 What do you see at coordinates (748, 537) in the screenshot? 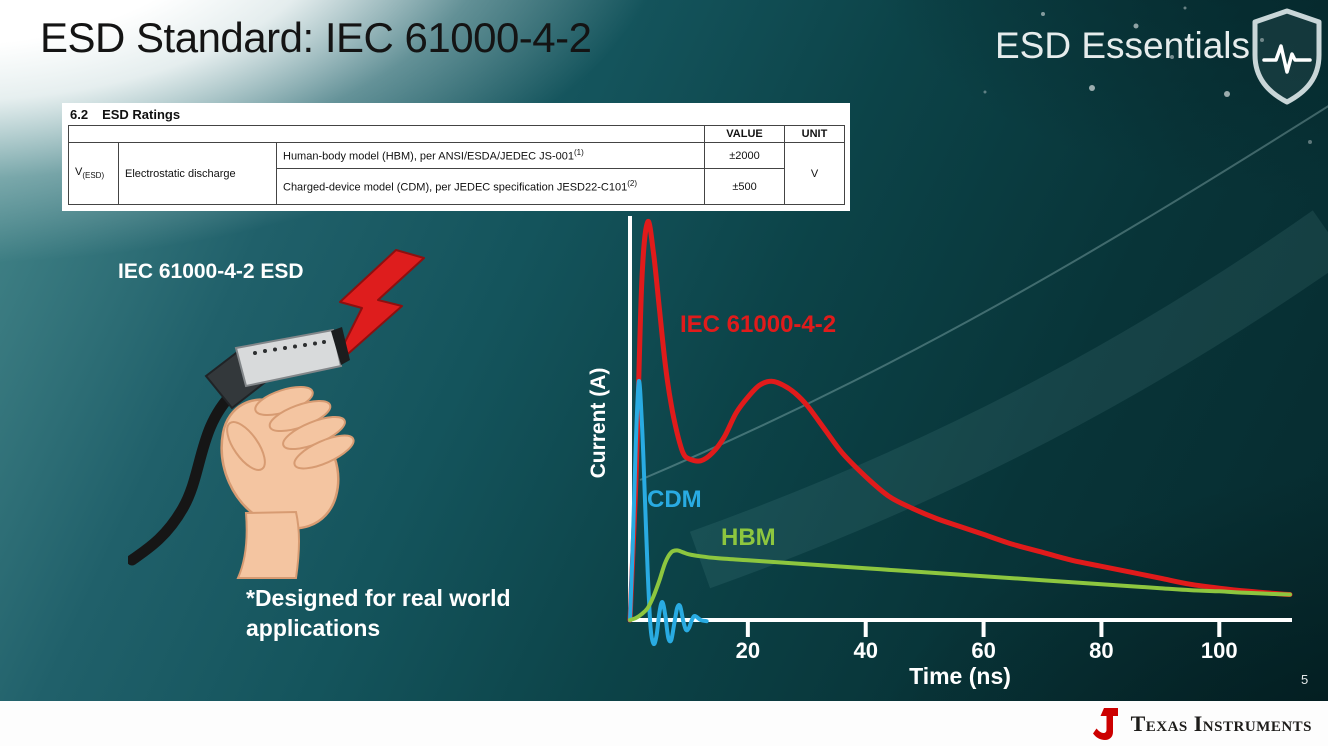
I see `curve-label-hbm: HBM` at bounding box center [748, 537].